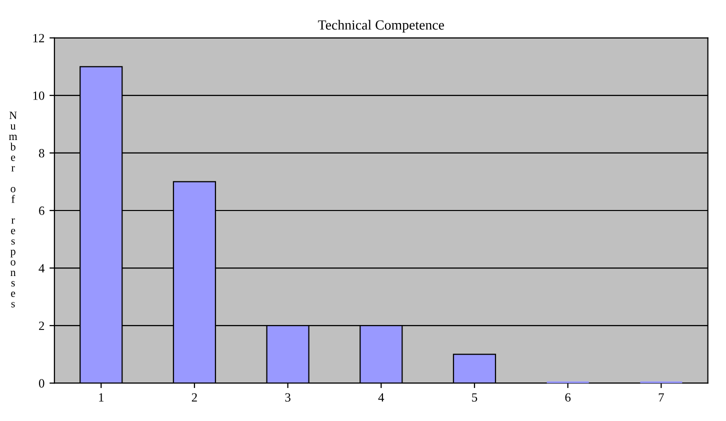 The image size is (726, 421). Describe the element at coordinates (381, 26) in the screenshot. I see `chart-title: Technical Competence` at that location.